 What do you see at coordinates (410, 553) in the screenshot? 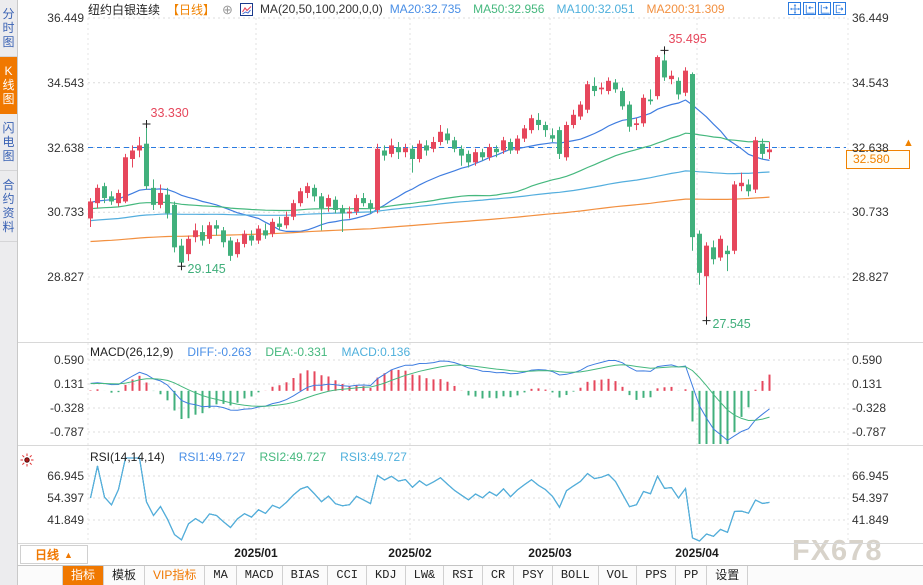
I see `x-axis-date-label: 2025/02` at bounding box center [410, 553].